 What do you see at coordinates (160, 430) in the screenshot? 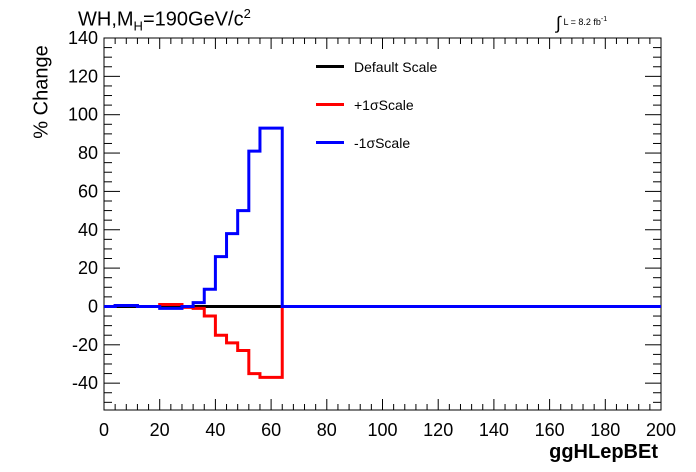
I see `x-tick-label: 20` at bounding box center [160, 430].